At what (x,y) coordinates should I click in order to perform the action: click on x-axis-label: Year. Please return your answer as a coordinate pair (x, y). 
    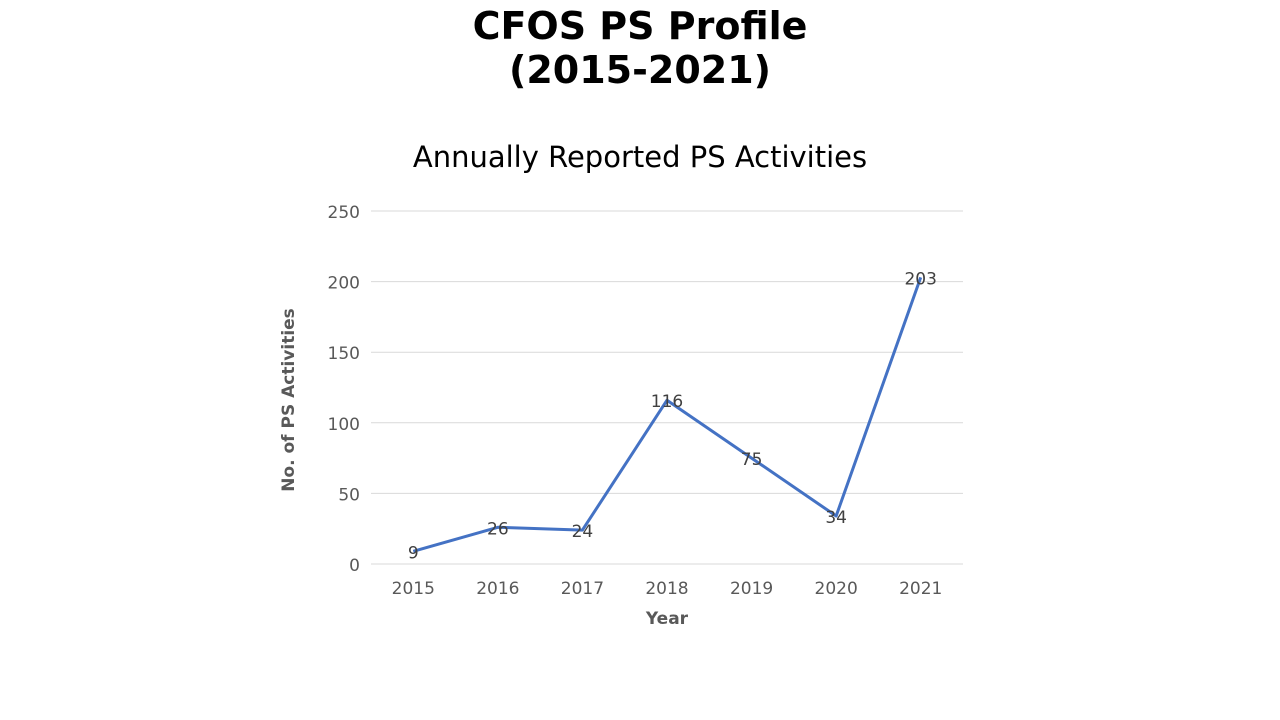
    Looking at the image, I should click on (667, 619).